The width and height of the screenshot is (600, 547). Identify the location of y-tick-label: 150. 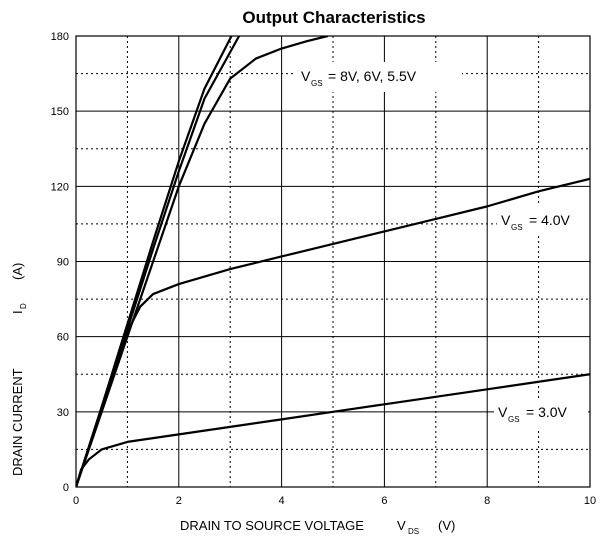
(60, 112).